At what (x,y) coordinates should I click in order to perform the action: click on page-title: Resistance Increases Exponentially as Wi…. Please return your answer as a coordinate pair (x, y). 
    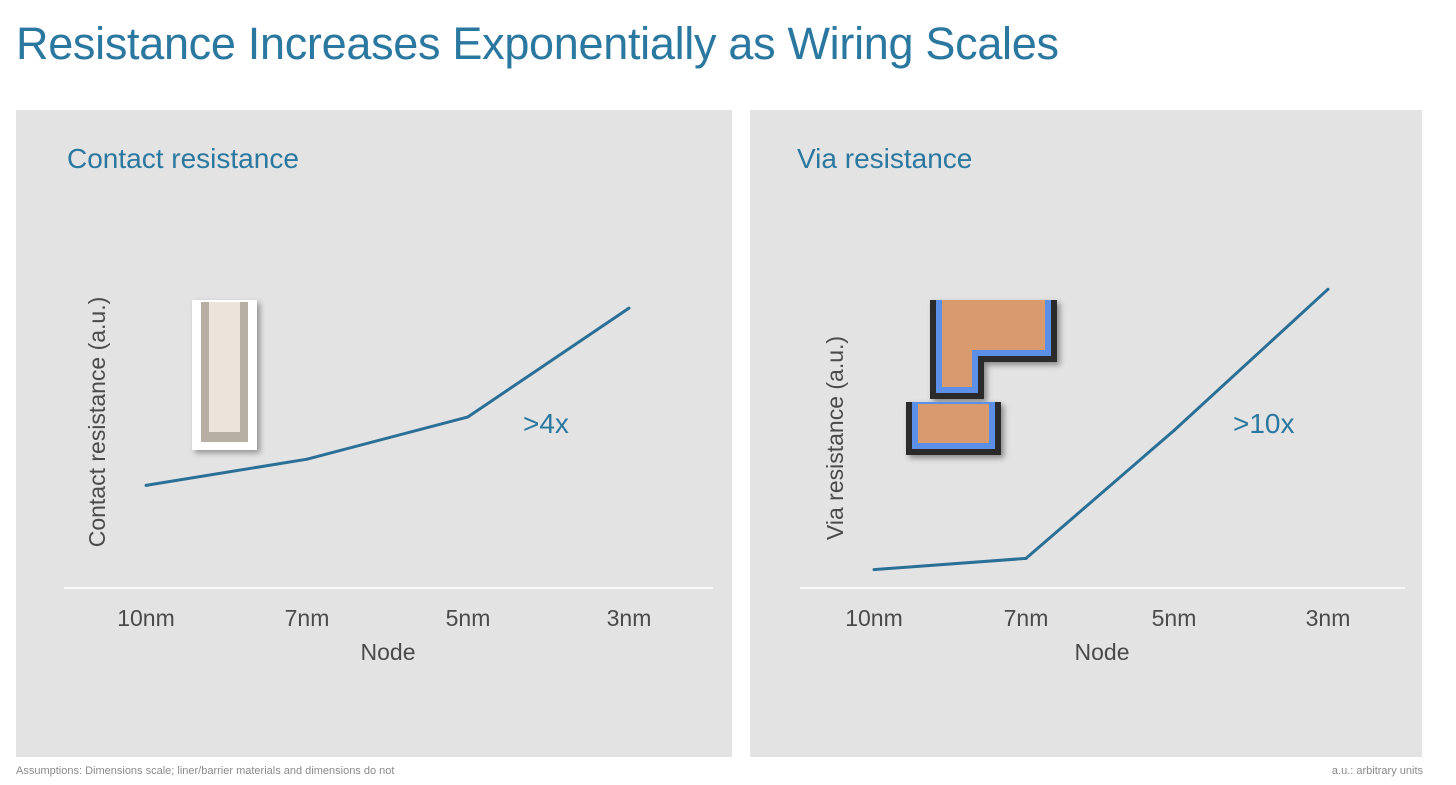
    Looking at the image, I should click on (537, 43).